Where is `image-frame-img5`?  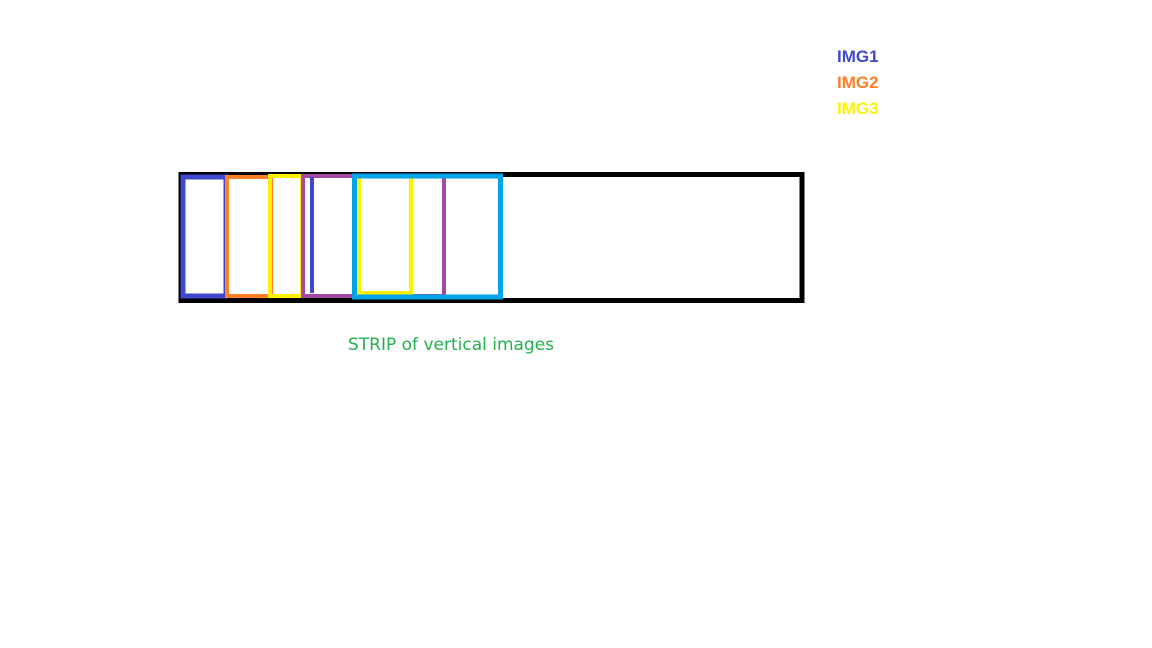 image-frame-img5 is located at coordinates (427, 236).